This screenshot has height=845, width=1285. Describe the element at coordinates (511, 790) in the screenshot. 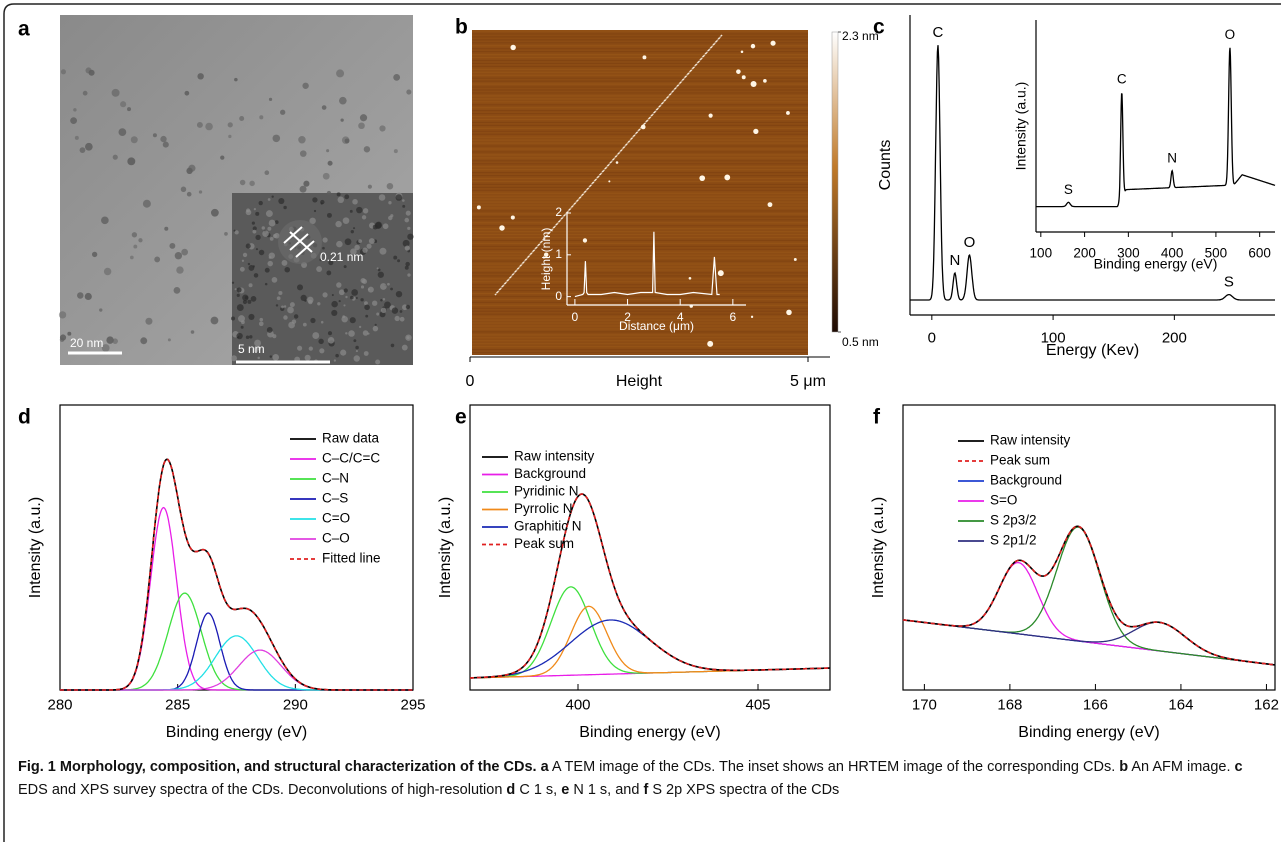

I see `caption-label: d` at that location.